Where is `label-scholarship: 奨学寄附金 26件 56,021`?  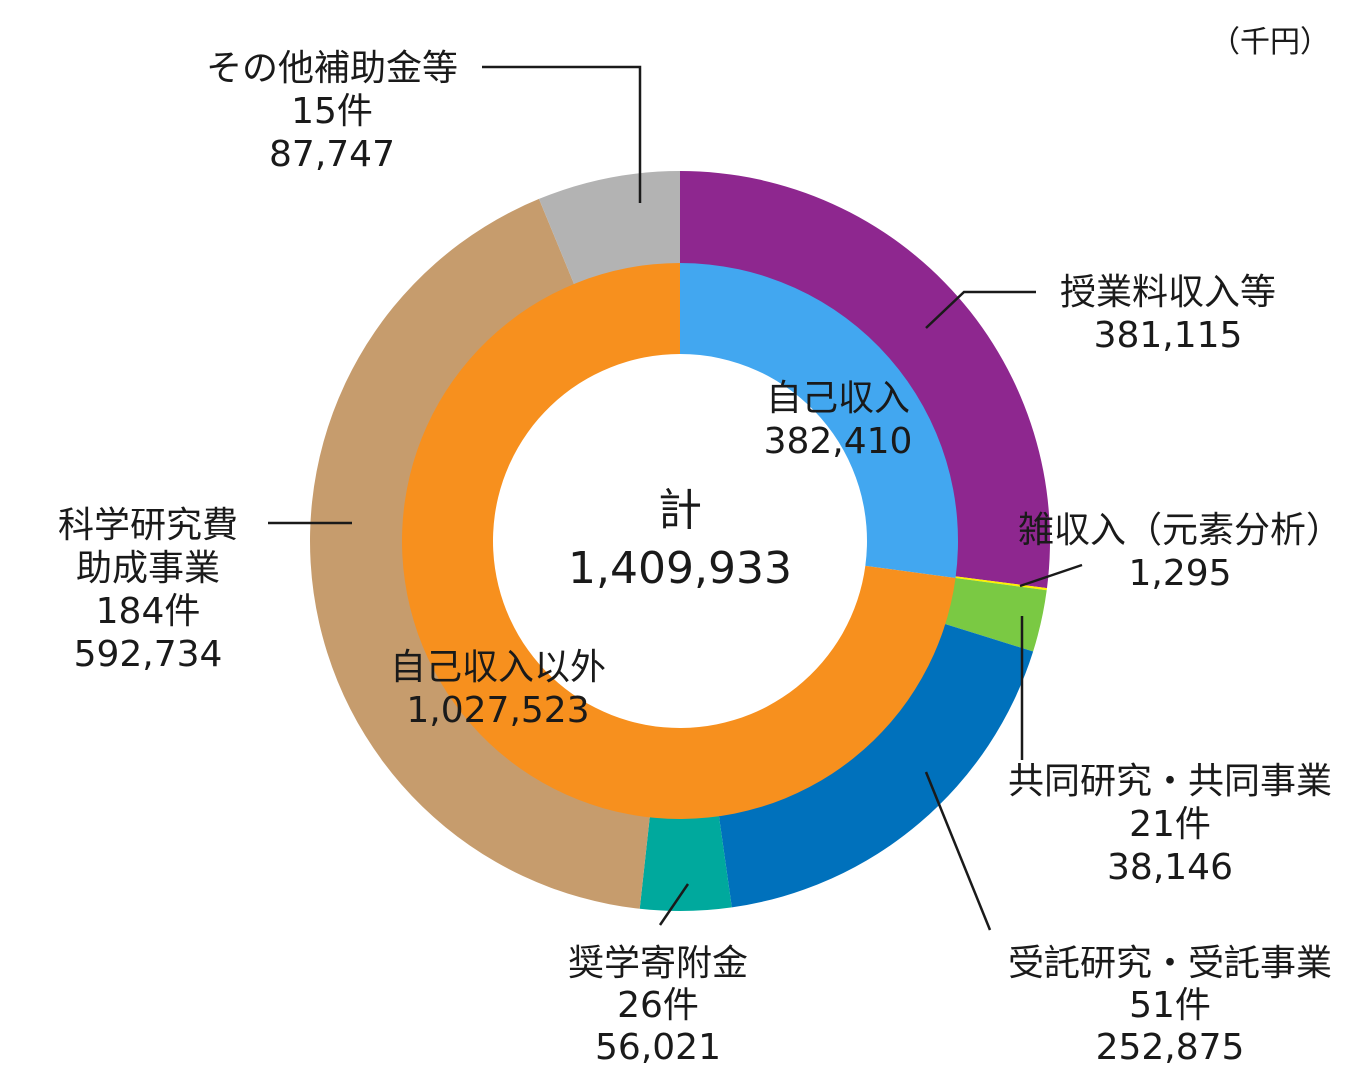
label-scholarship: 奨学寄附金 26件 56,021 is located at coordinates (658, 1005).